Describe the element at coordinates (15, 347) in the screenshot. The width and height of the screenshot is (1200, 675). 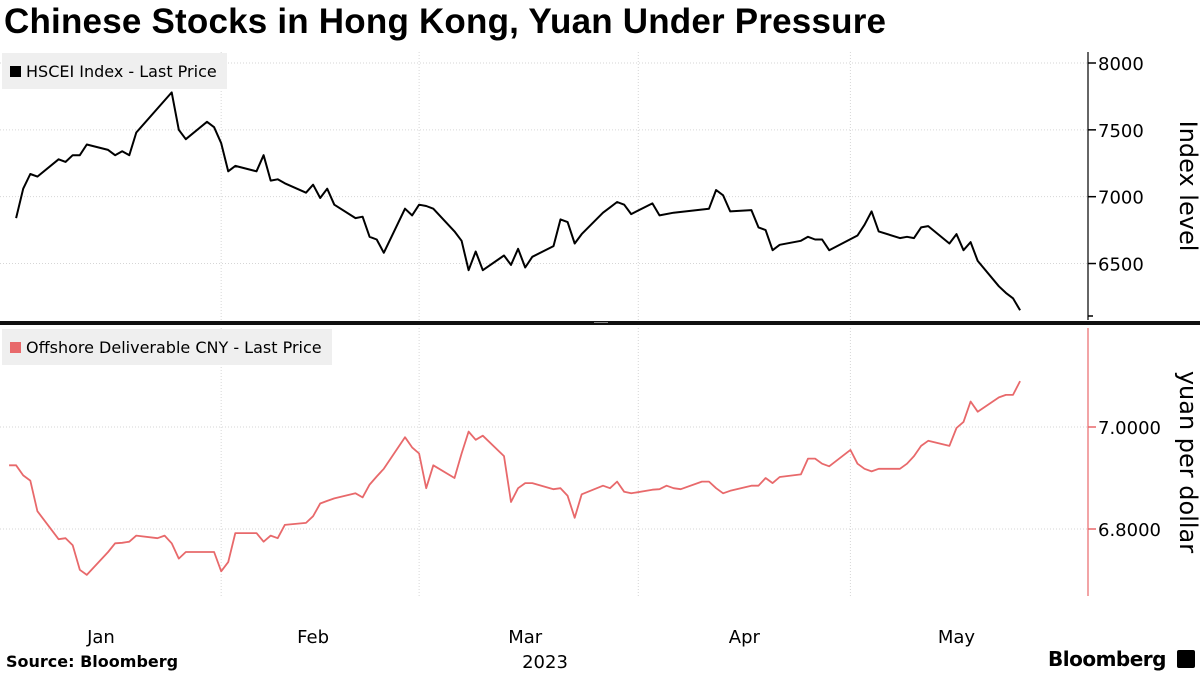
I see `legend-swatch-cny` at that location.